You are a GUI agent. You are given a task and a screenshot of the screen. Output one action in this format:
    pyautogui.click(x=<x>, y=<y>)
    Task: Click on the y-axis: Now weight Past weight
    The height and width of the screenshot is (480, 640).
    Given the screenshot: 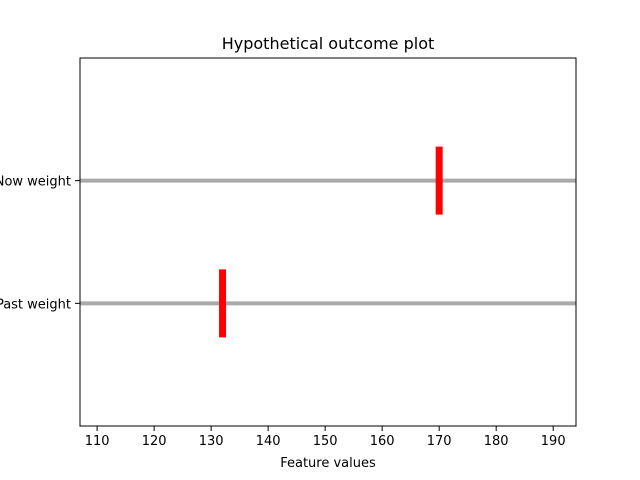 What is the action you would take?
    pyautogui.click(x=40, y=243)
    